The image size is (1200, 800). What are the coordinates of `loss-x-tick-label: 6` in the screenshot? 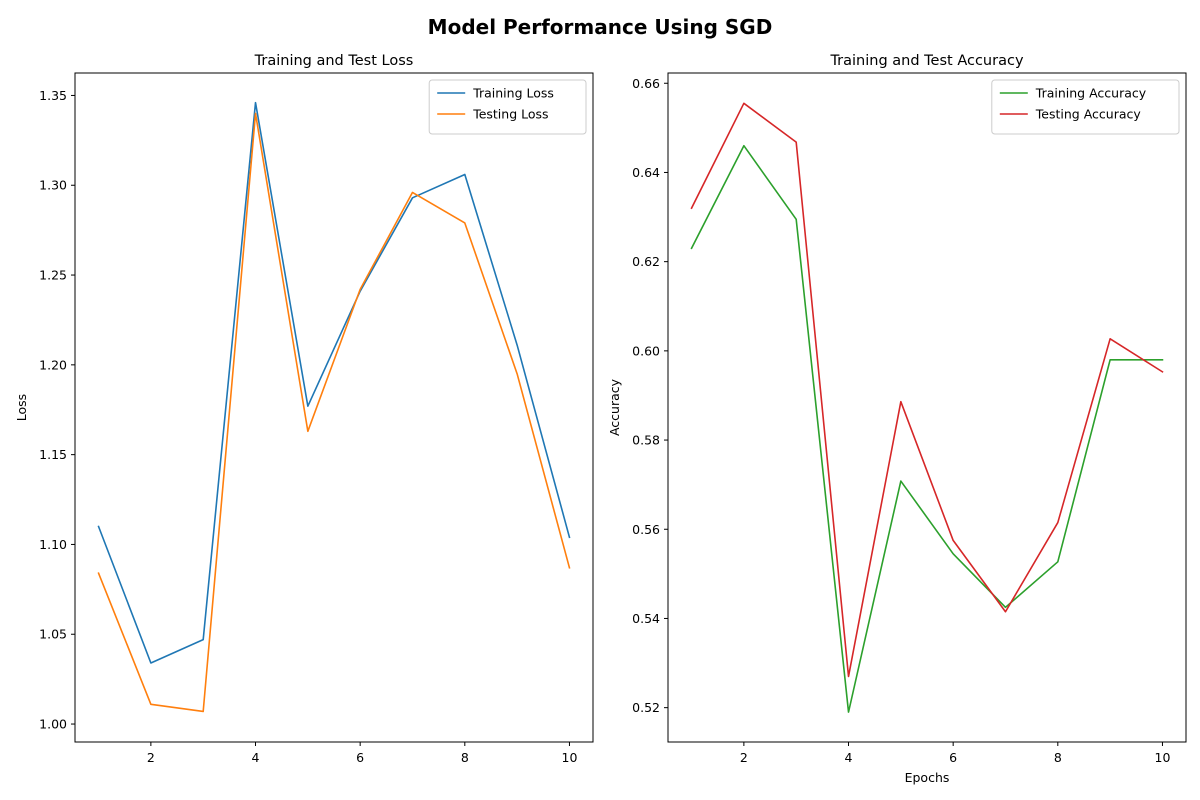 It's located at (360, 757).